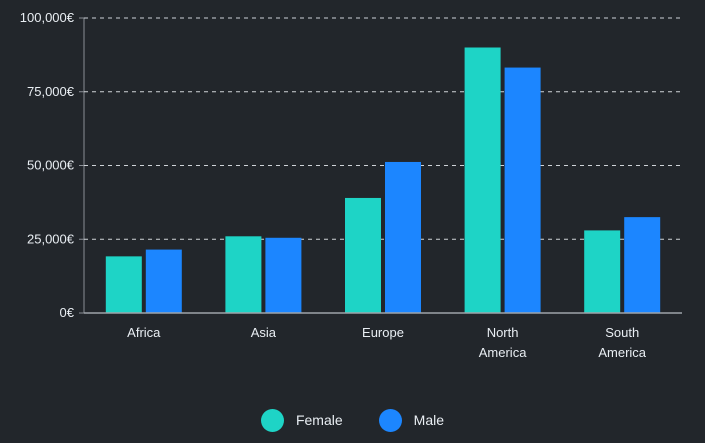  Describe the element at coordinates (503, 342) in the screenshot. I see `x-tick-label: North America` at that location.